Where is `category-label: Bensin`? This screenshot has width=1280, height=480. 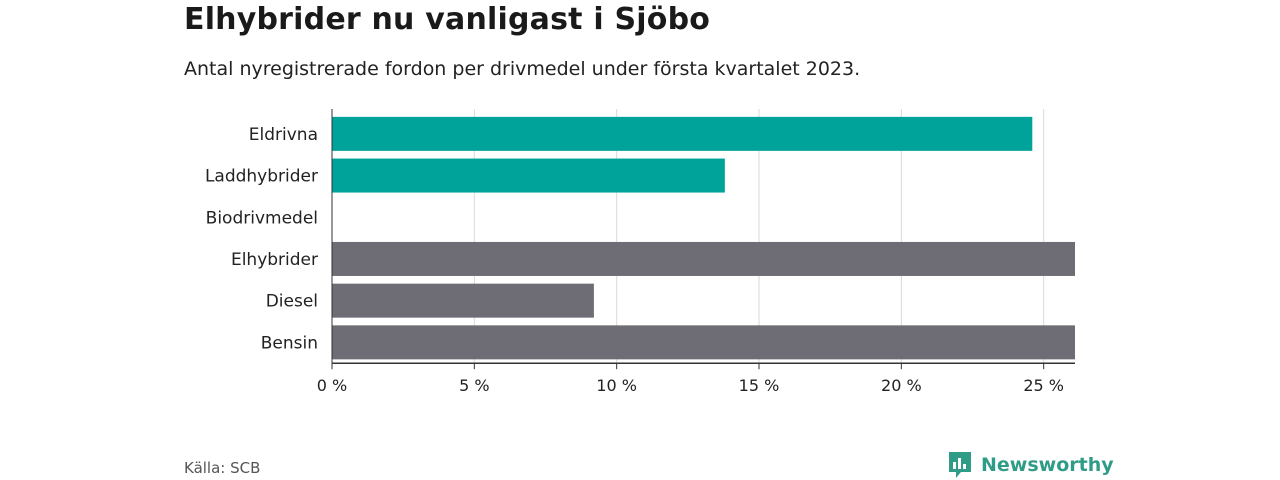 category-label: Bensin is located at coordinates (289, 343).